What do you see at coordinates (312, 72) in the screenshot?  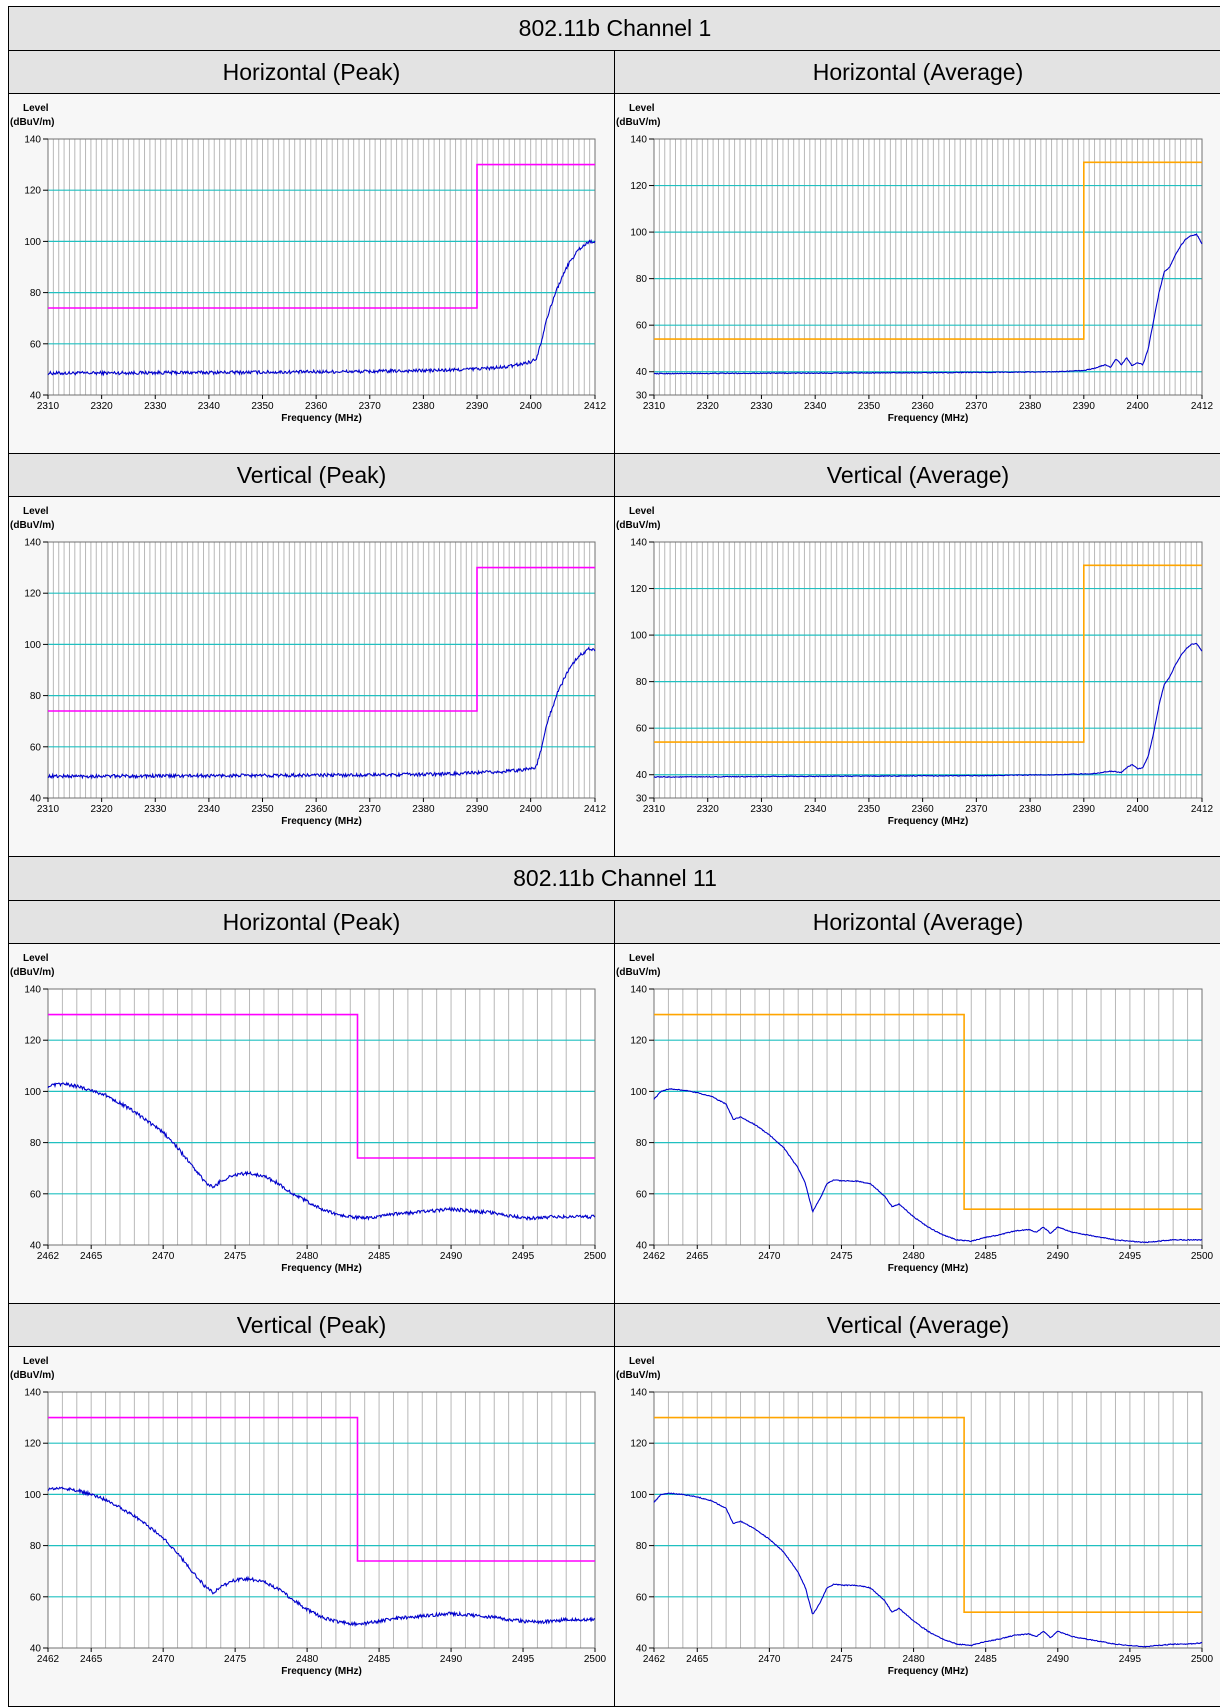 I see `chart-title-ch1-horizontal-peak: Horizontal (Peak)` at bounding box center [312, 72].